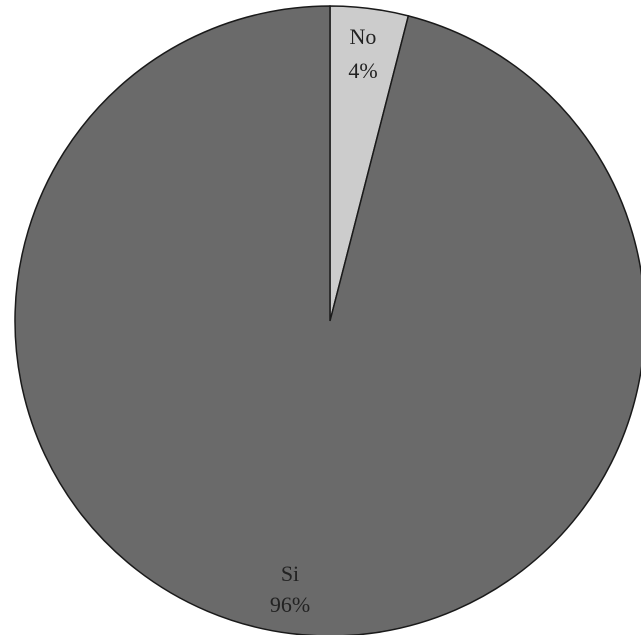 This screenshot has height=635, width=641. Describe the element at coordinates (362, 70) in the screenshot. I see `slice-value-label-no: 4%` at that location.